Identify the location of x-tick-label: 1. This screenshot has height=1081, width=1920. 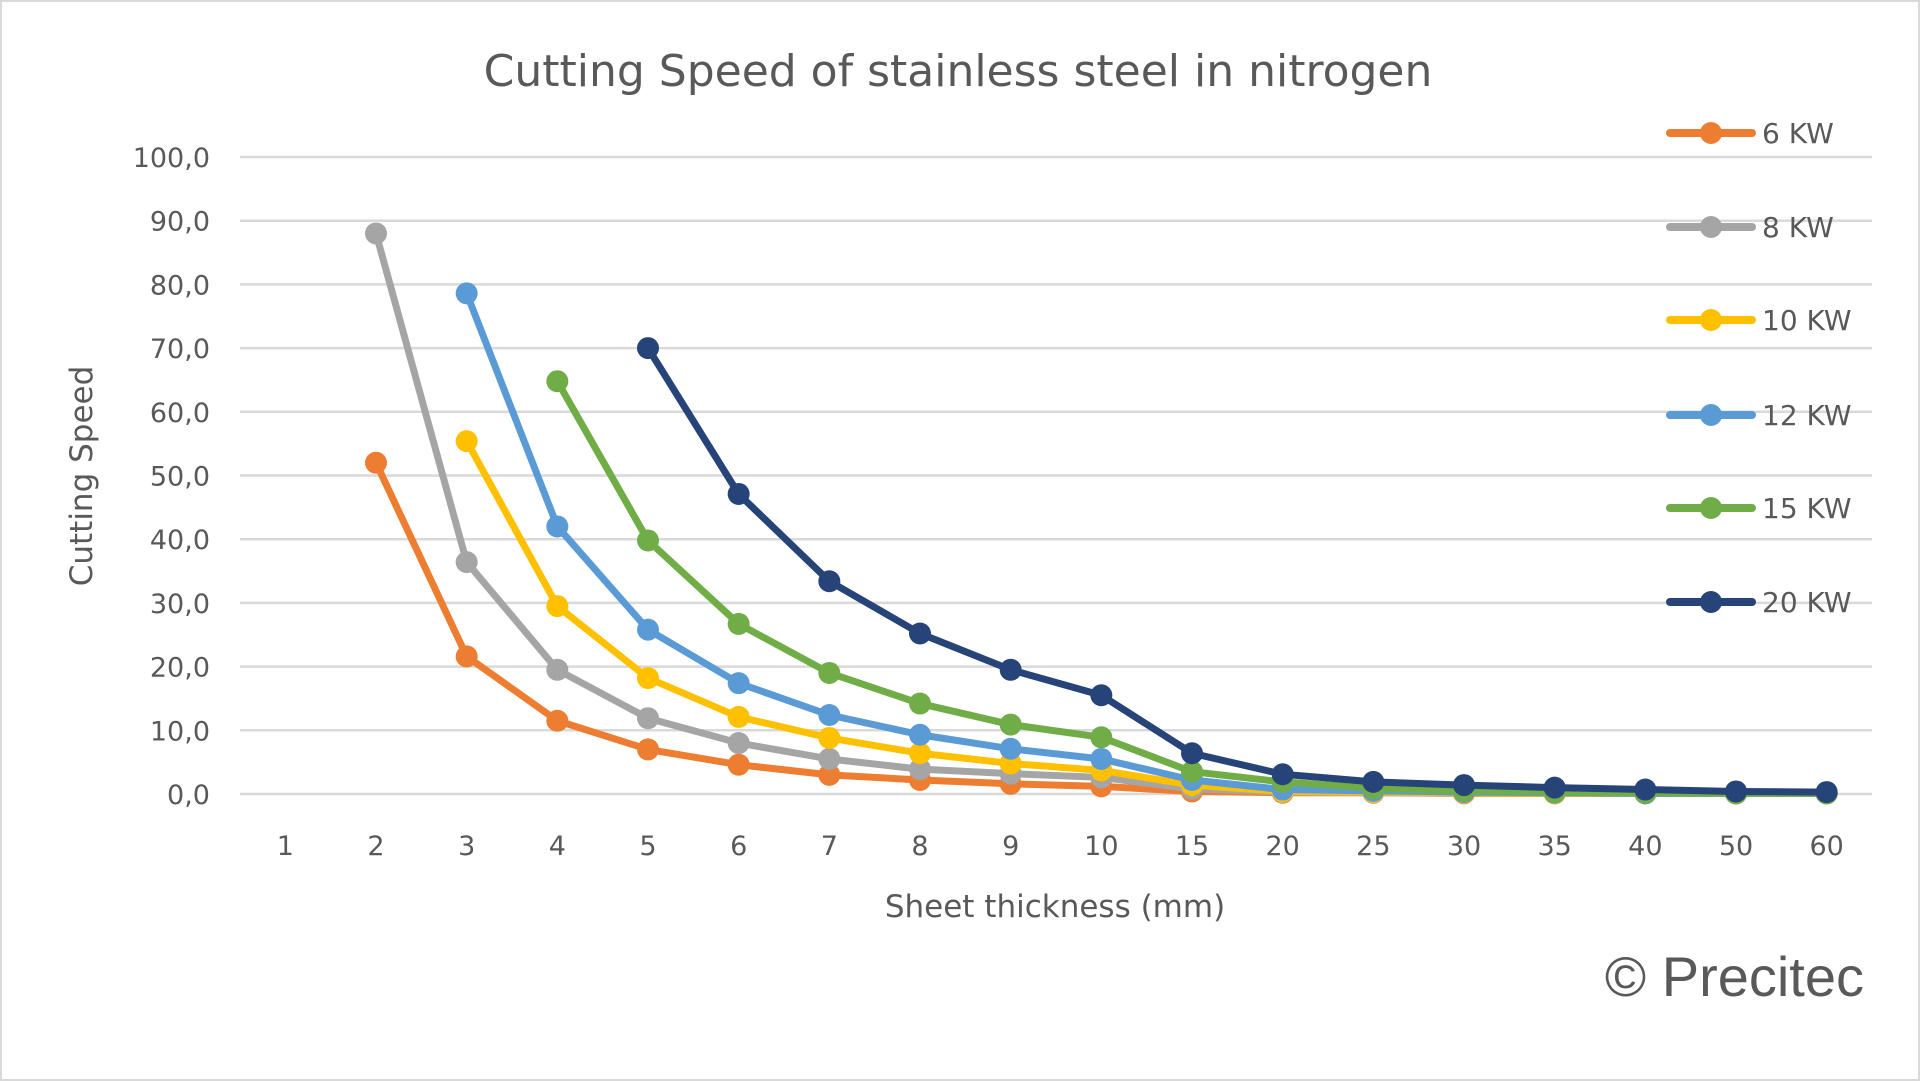
(285, 846).